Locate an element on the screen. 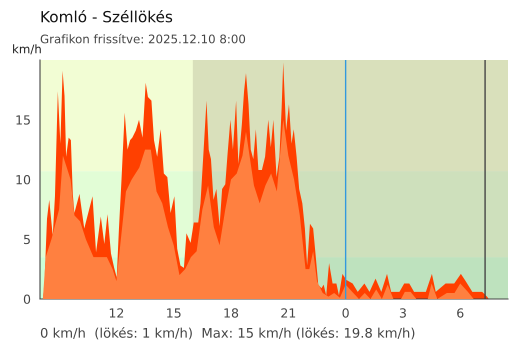  y-tick-label: 5 is located at coordinates (27, 239).